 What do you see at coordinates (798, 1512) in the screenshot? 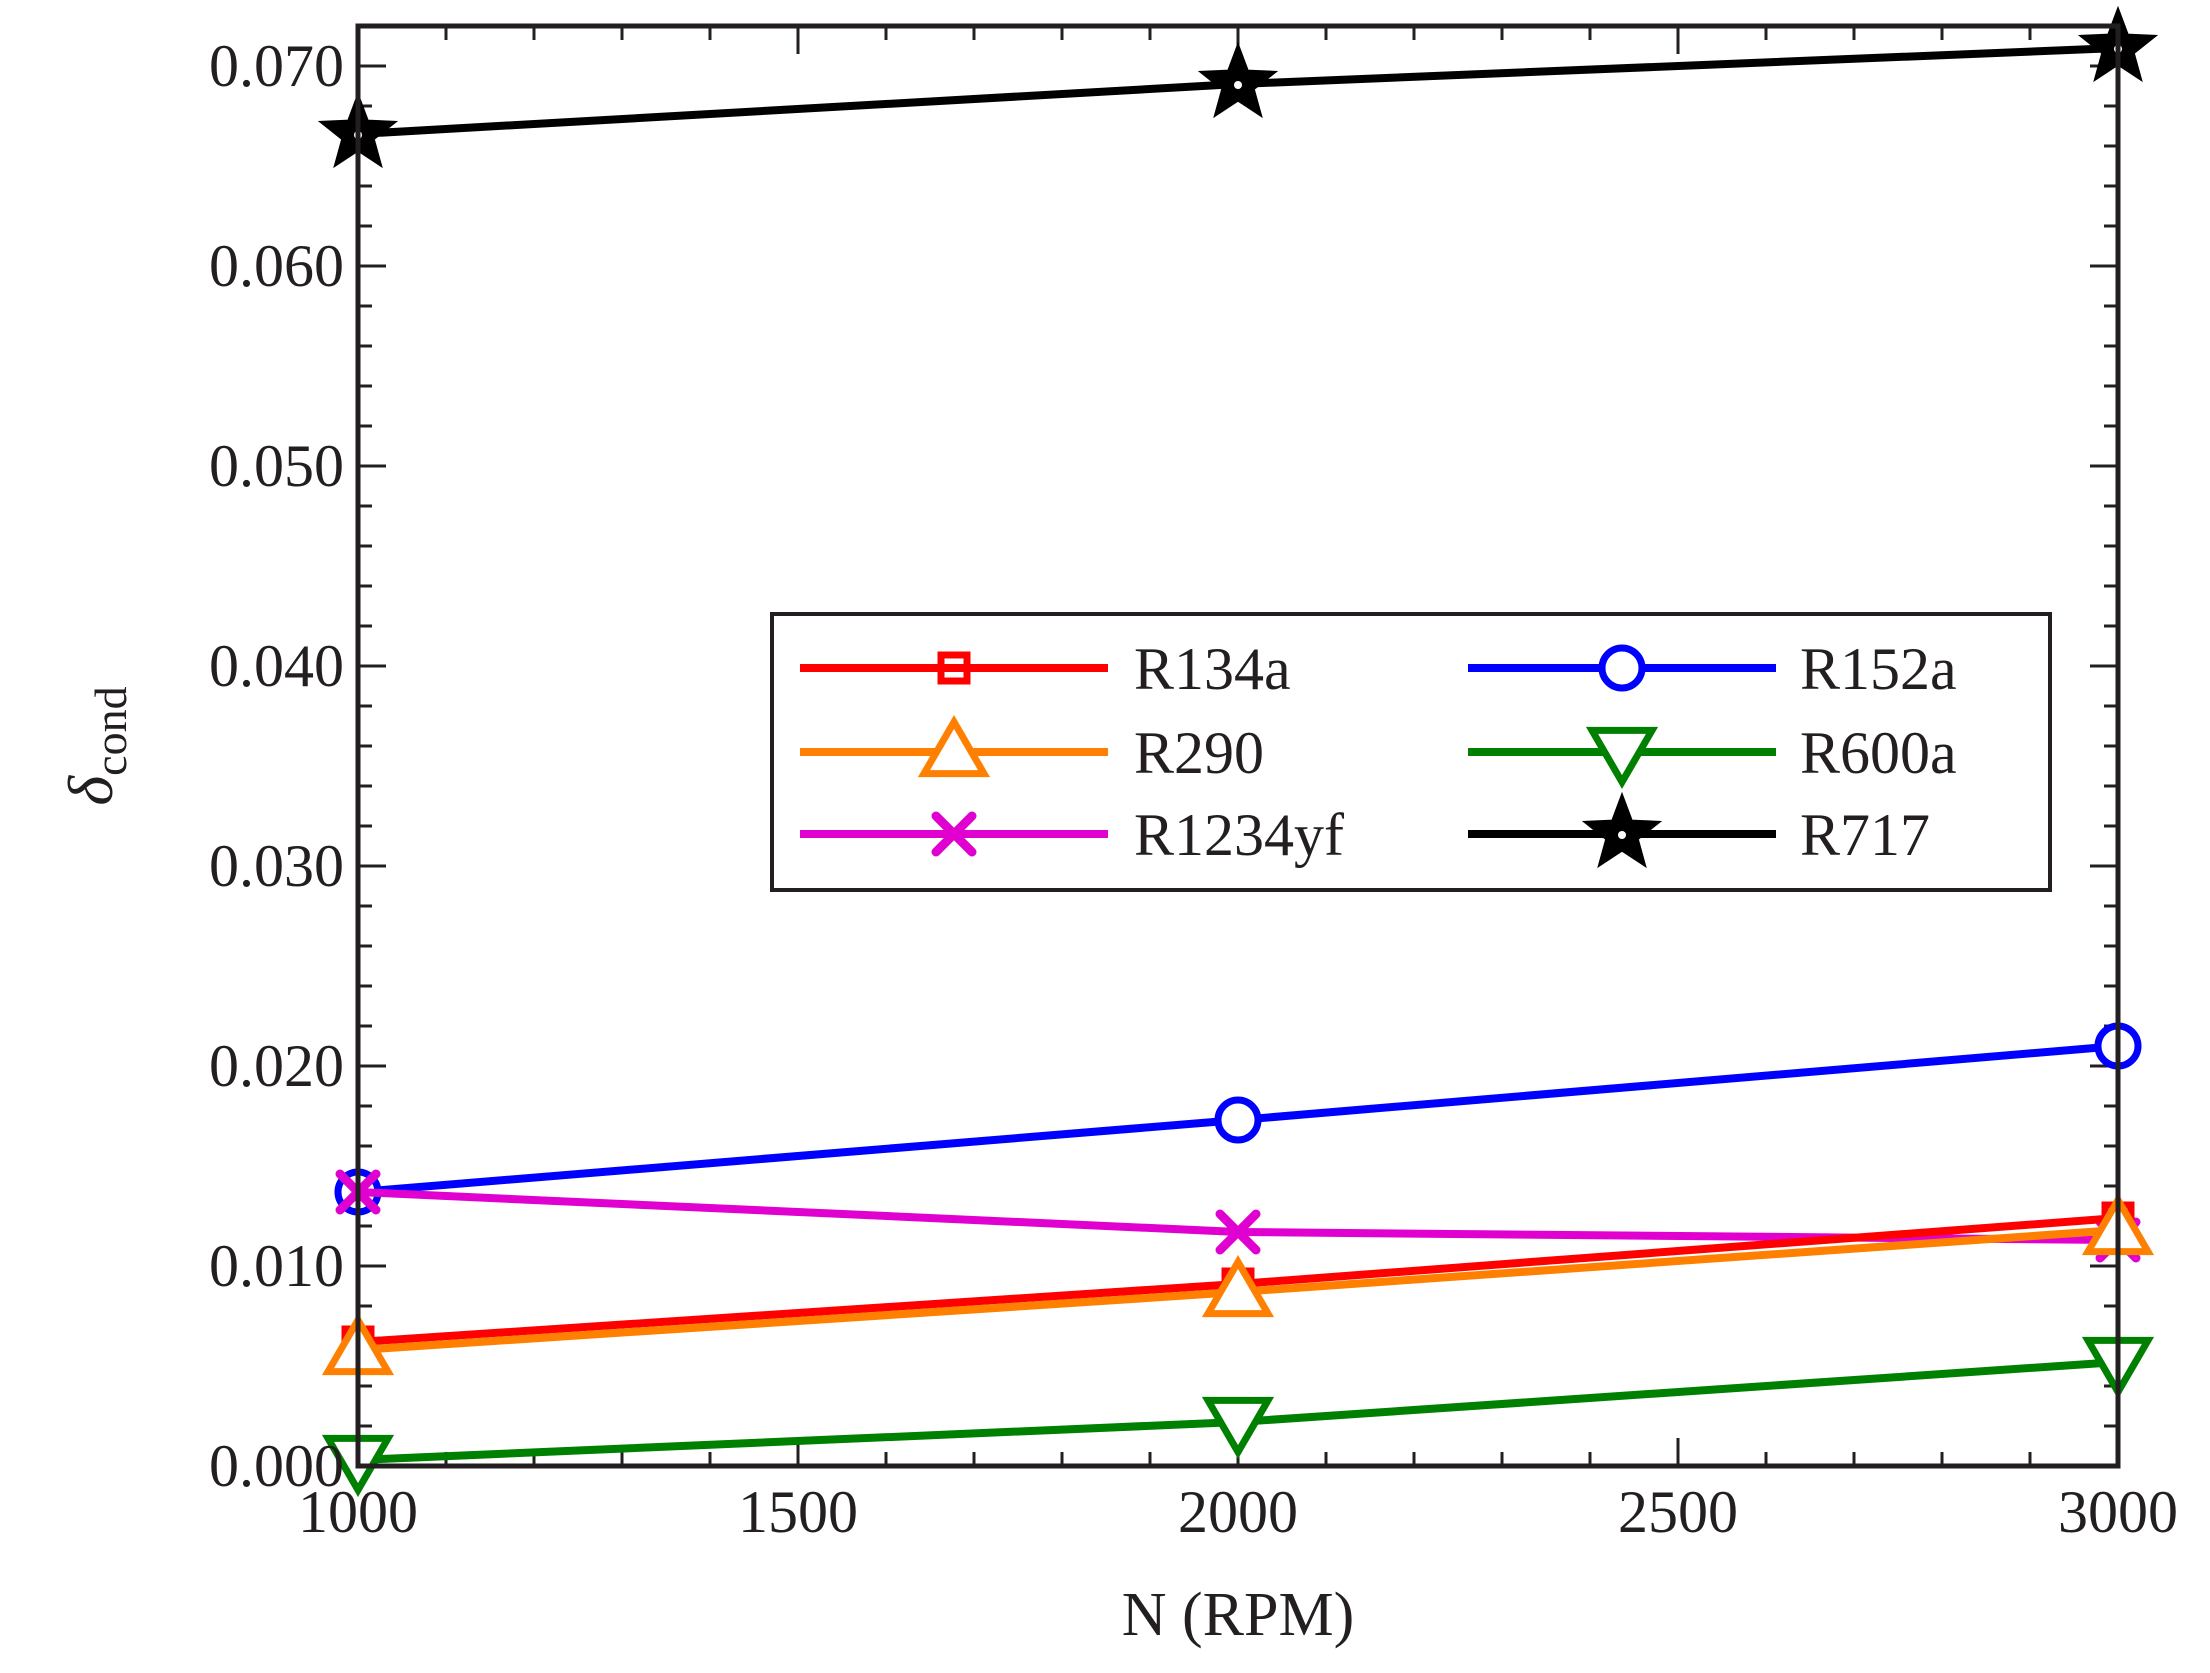
I see `x-tick-label: 1500` at bounding box center [798, 1512].